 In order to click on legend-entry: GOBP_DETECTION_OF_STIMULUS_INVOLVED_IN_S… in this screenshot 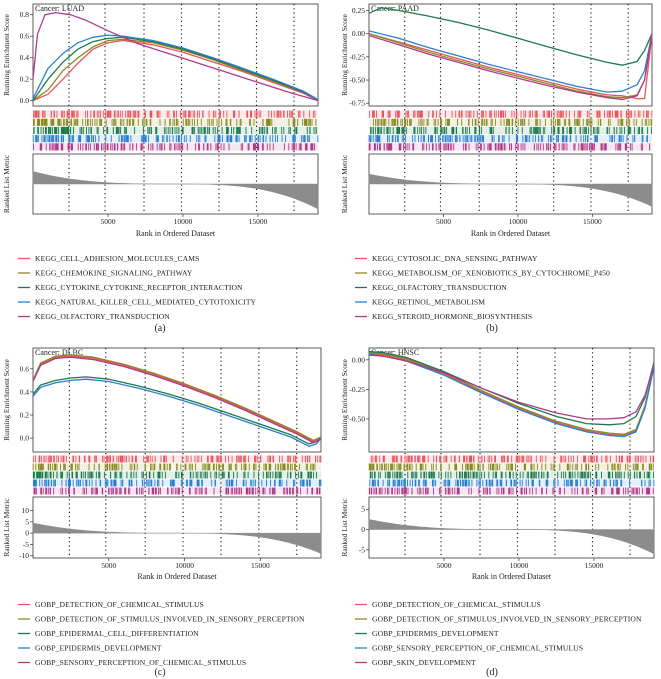, I will do `click(170, 619)`.